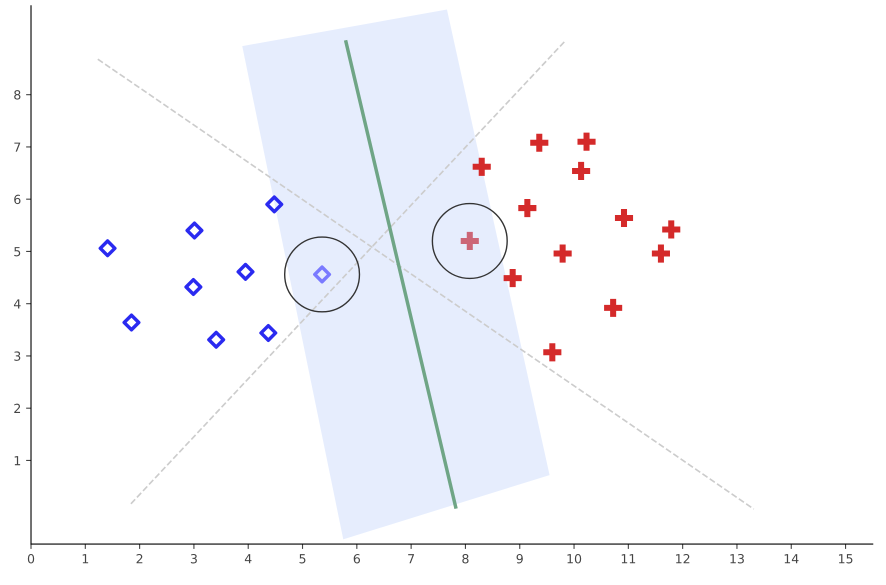 The width and height of the screenshot is (886, 585). What do you see at coordinates (139, 559) in the screenshot?
I see `x-tick-label: 2` at bounding box center [139, 559].